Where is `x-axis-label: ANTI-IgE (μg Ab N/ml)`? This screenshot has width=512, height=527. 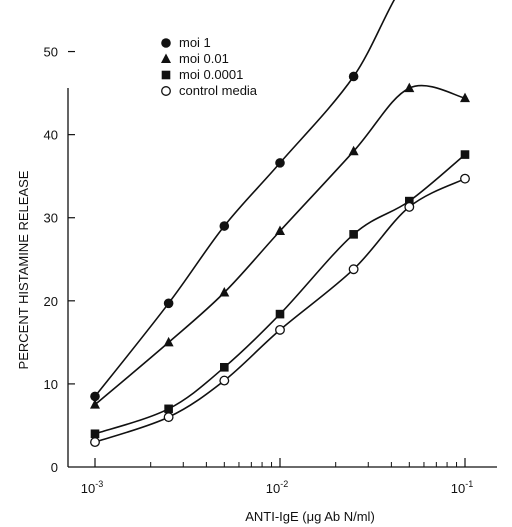
x-axis-label: ANTI-IgE (μg Ab N/ml) is located at coordinates (310, 516).